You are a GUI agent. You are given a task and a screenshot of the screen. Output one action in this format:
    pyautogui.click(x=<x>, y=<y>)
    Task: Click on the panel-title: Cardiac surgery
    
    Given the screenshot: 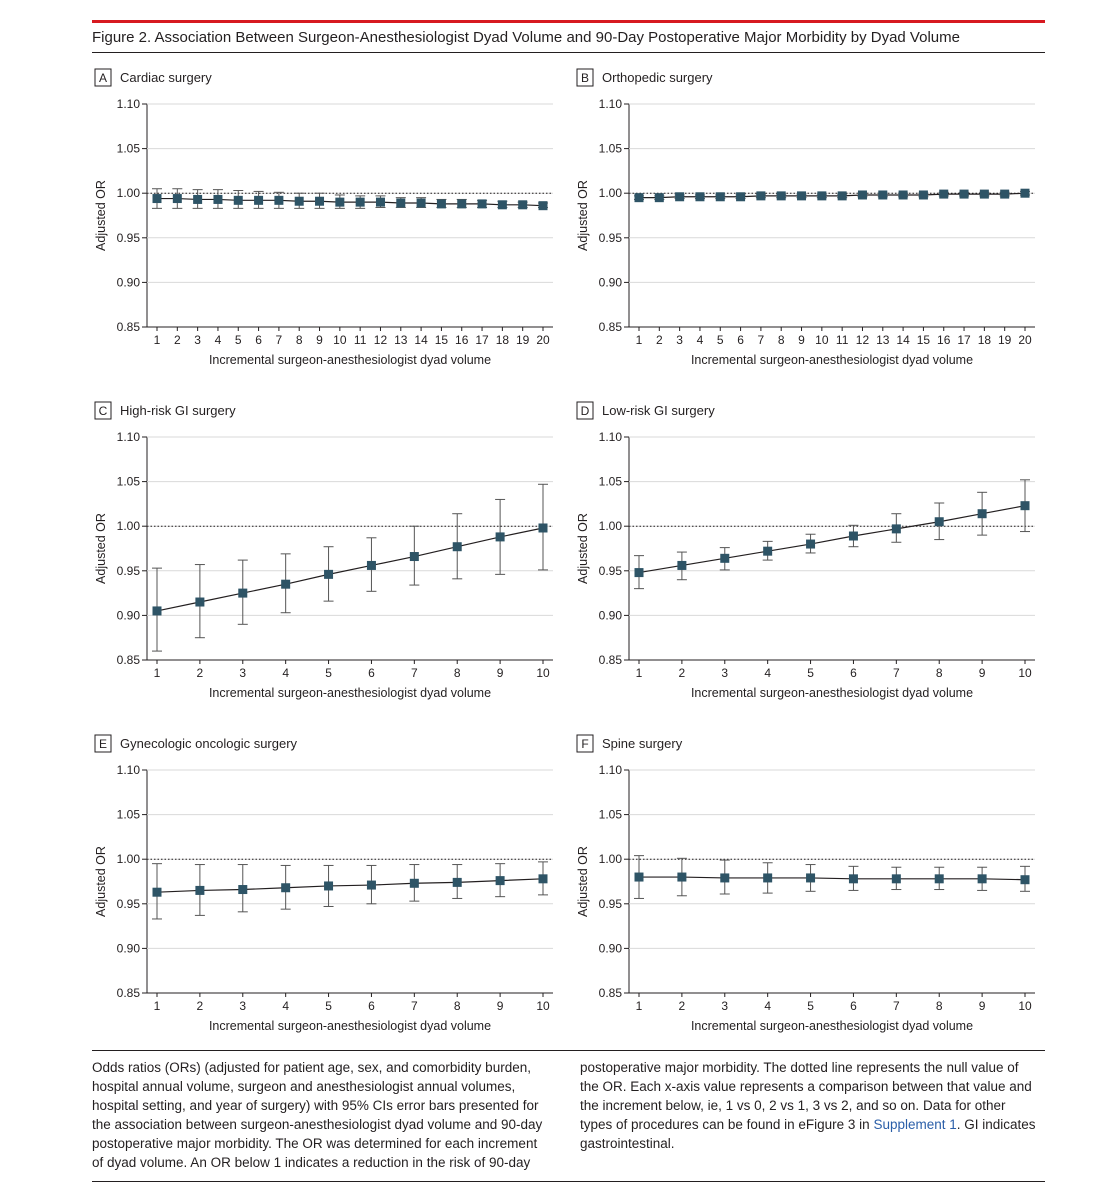 What is the action you would take?
    pyautogui.click(x=166, y=77)
    